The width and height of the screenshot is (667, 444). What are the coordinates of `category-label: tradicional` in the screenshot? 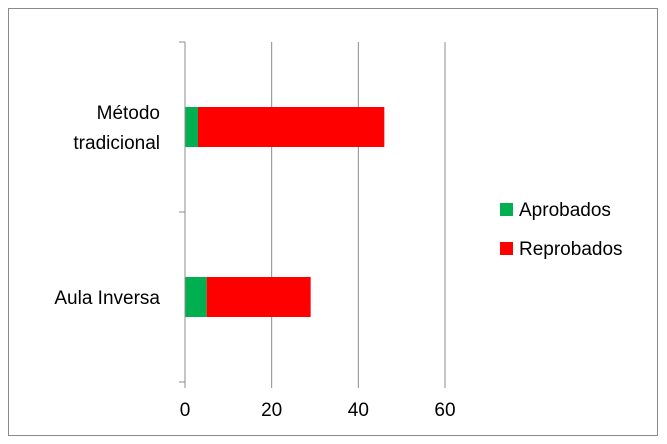 It's located at (116, 143).